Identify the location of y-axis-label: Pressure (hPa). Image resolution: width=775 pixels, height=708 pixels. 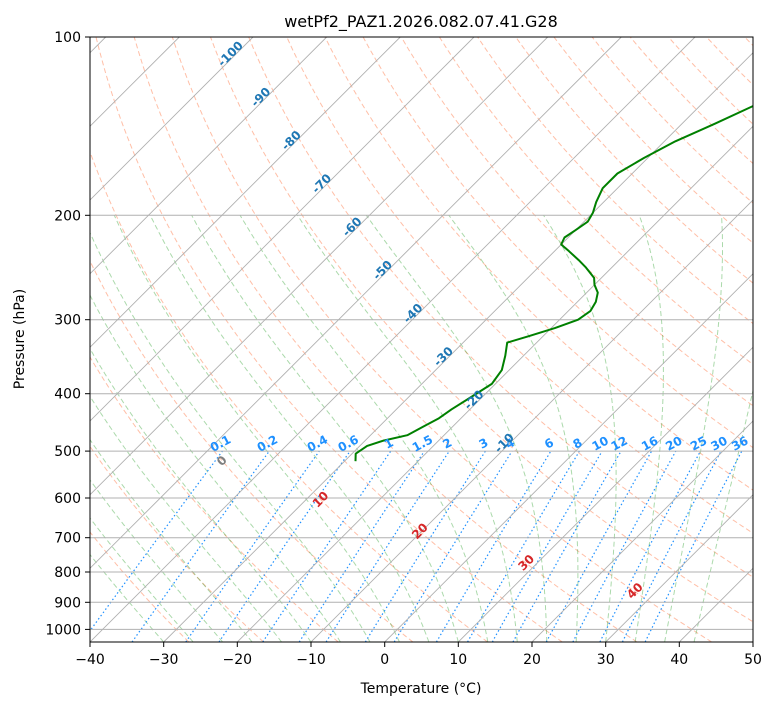
(20, 339).